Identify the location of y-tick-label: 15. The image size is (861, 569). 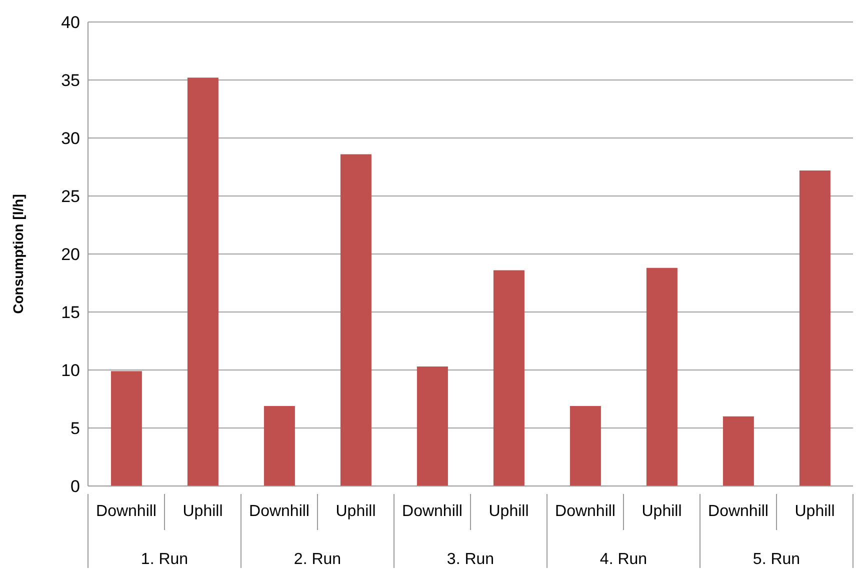
(70, 312).